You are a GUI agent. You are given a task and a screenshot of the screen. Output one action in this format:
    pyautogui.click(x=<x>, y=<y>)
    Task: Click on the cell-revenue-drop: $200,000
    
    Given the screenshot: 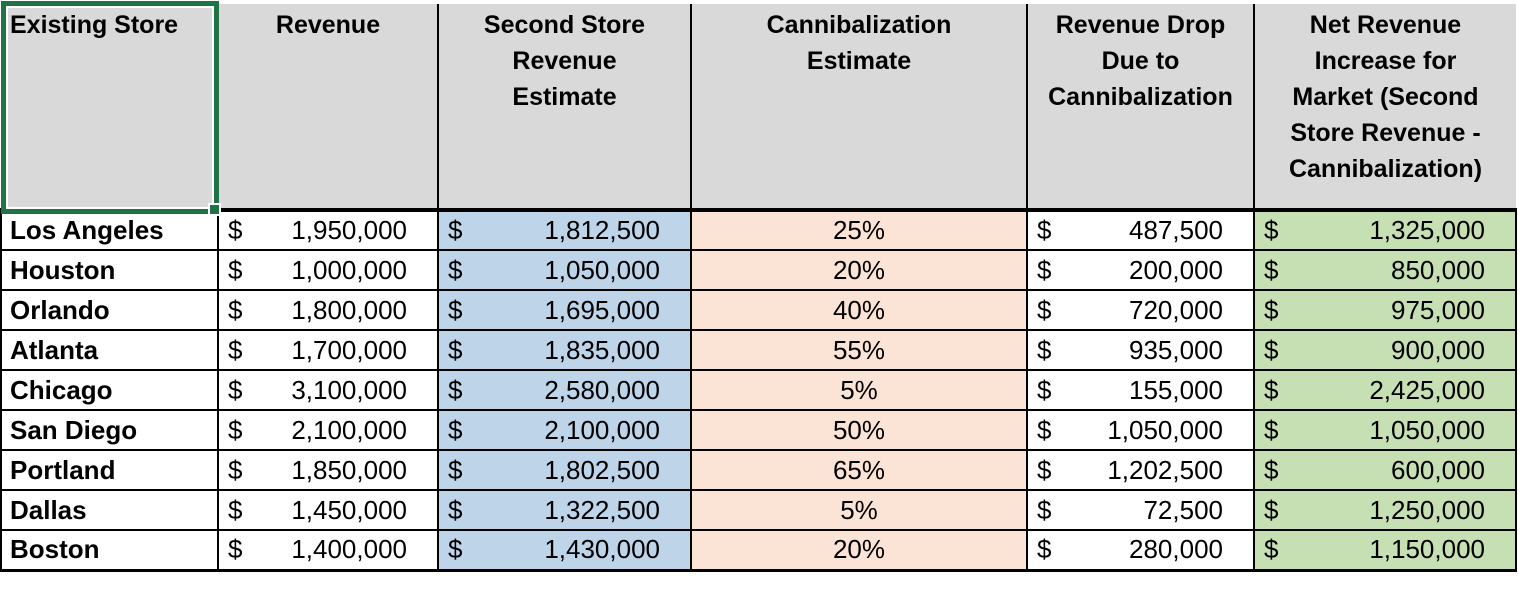 What is the action you would take?
    pyautogui.click(x=1140, y=270)
    